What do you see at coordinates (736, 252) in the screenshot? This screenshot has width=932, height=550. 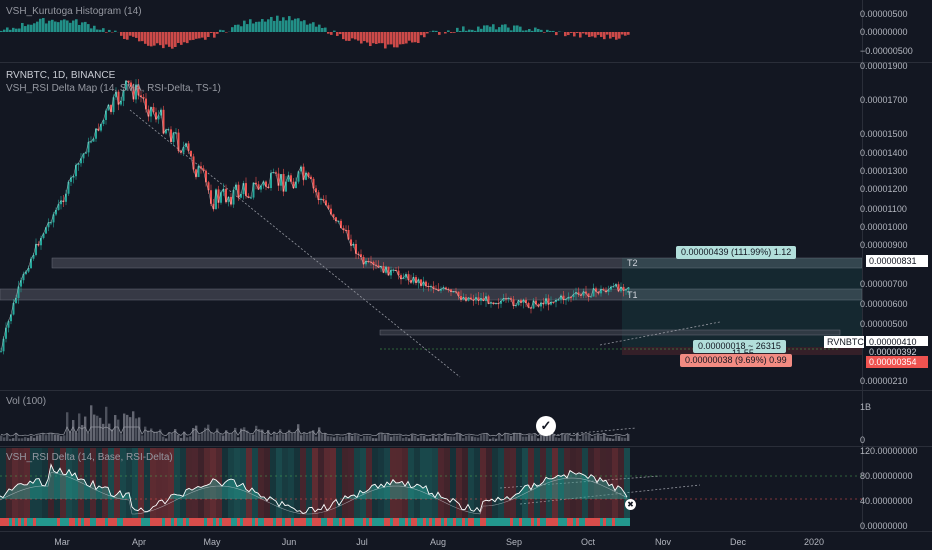 I see `target-info-label: 0.00000439 (111.99%) 1.12` at bounding box center [736, 252].